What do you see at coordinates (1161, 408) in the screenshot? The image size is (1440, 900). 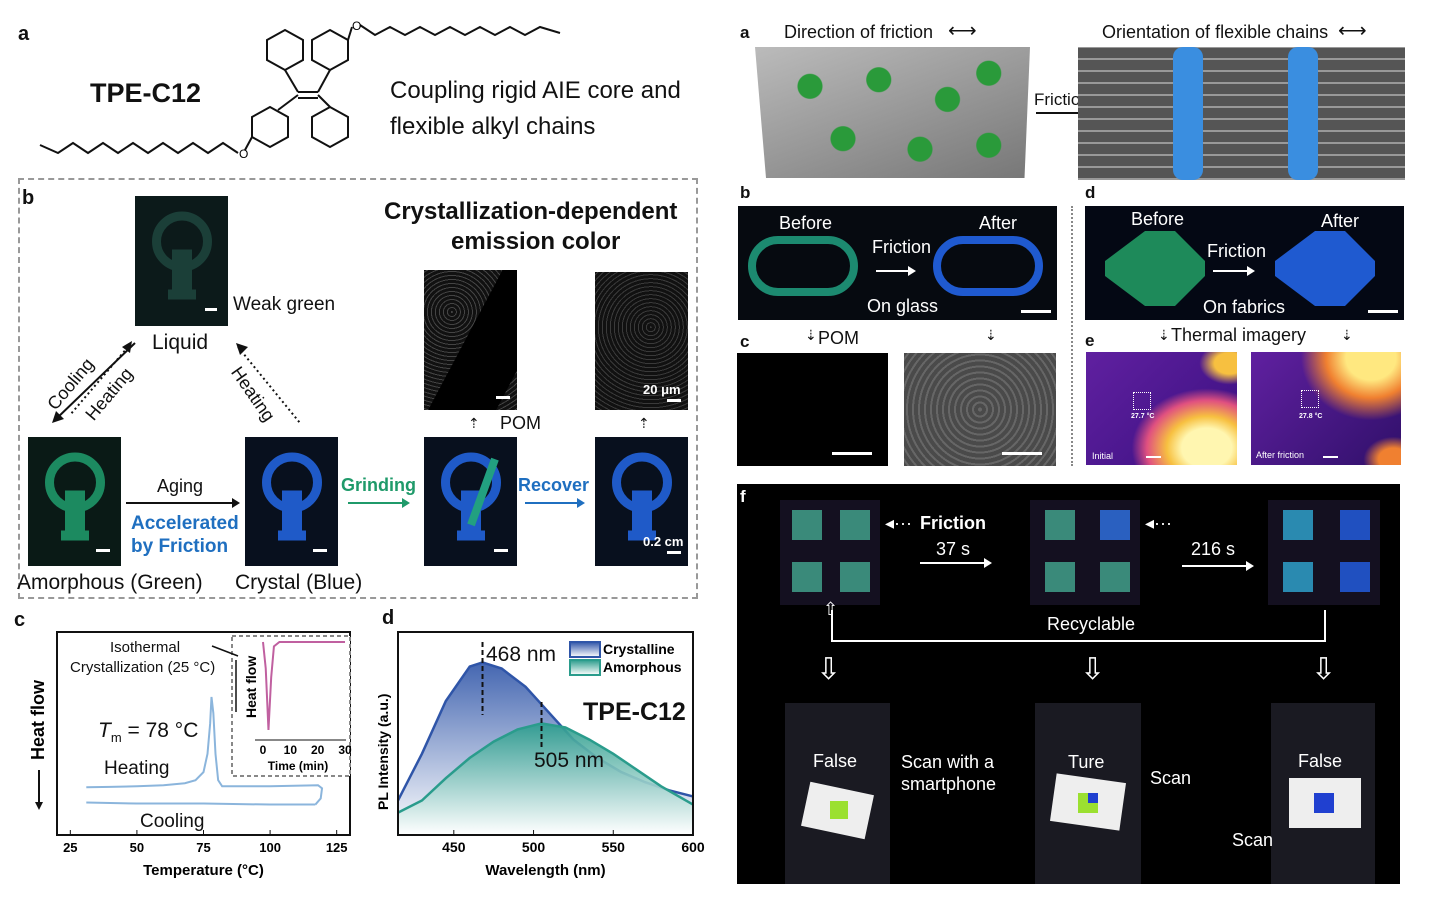 I see `thermal-initial-image: 27.7 °C Initial` at bounding box center [1161, 408].